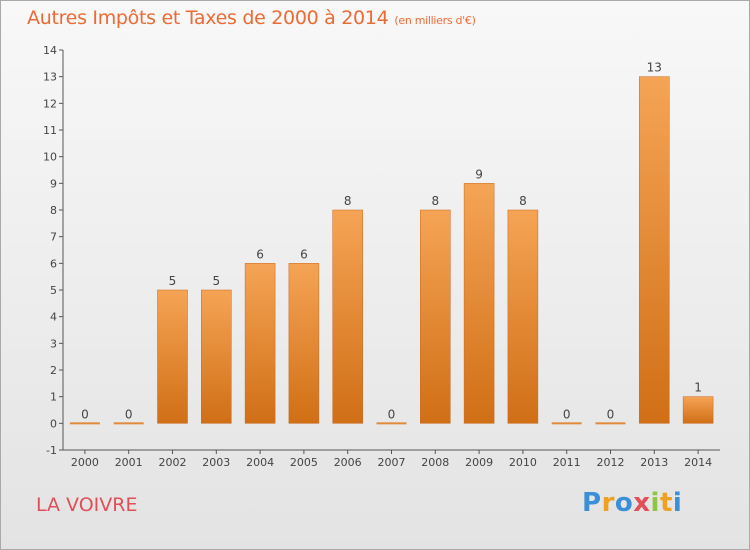  What do you see at coordinates (85, 462) in the screenshot?
I see `x-tick-label: 2000` at bounding box center [85, 462].